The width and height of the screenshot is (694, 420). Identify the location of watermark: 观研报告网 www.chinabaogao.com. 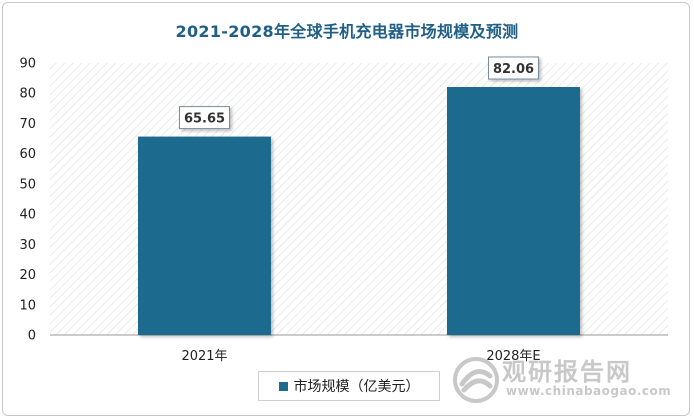
(567, 380).